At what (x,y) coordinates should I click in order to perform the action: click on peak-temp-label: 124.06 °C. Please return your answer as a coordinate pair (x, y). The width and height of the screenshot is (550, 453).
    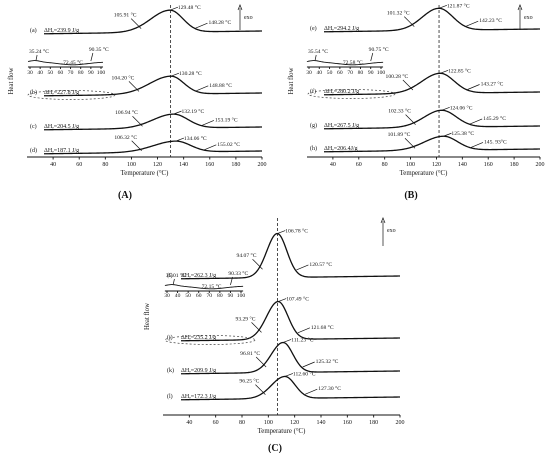
    Looking at the image, I should click on (461, 107).